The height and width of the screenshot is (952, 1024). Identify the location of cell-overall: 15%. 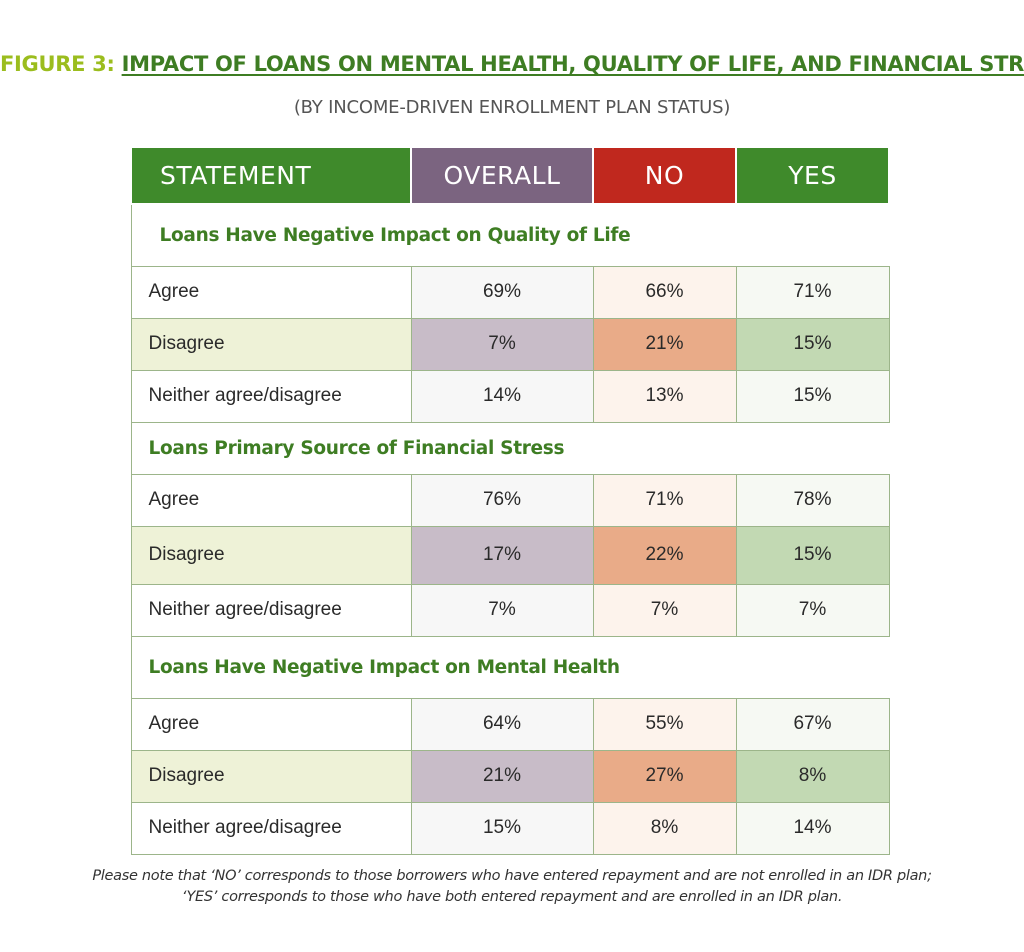
(502, 828).